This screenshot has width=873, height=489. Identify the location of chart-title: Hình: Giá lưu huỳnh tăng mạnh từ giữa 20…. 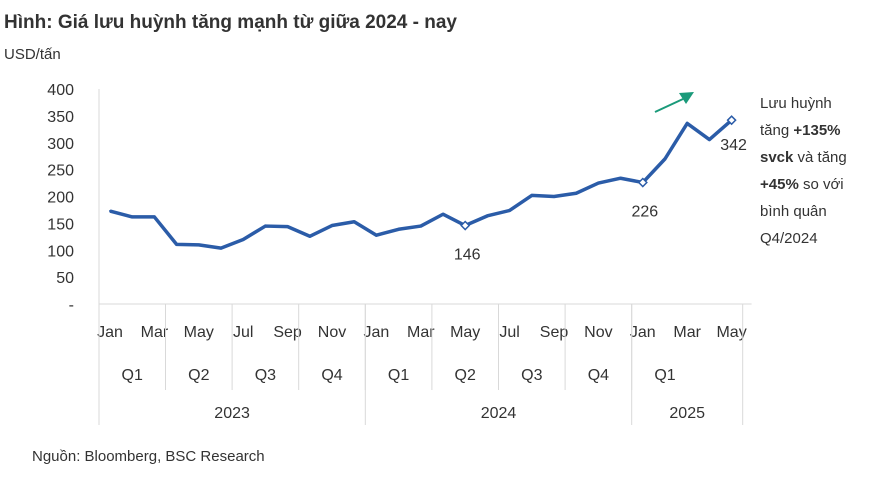
(230, 22).